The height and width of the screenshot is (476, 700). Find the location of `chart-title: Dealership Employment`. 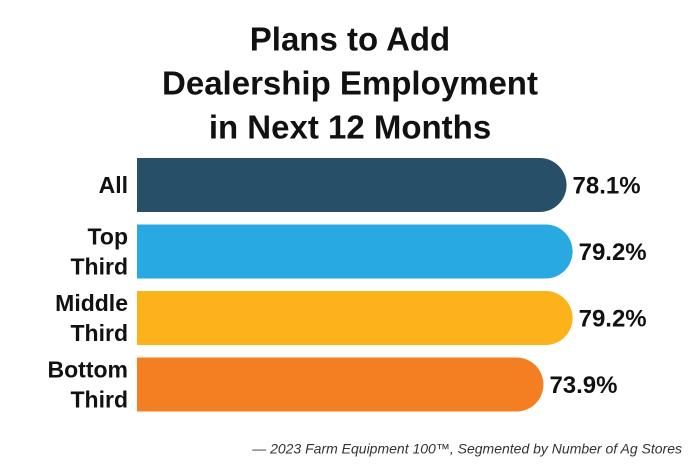

chart-title: Dealership Employment is located at coordinates (350, 83).